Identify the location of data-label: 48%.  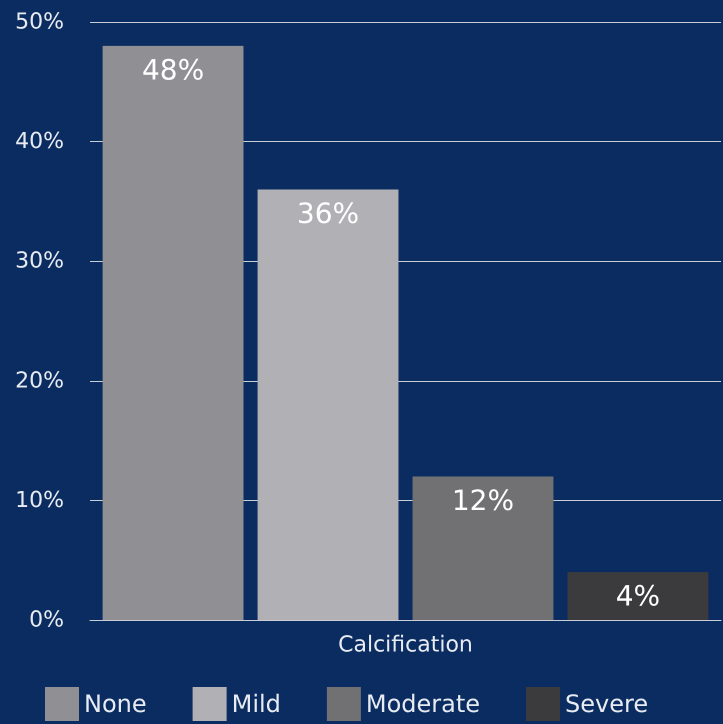
(173, 69).